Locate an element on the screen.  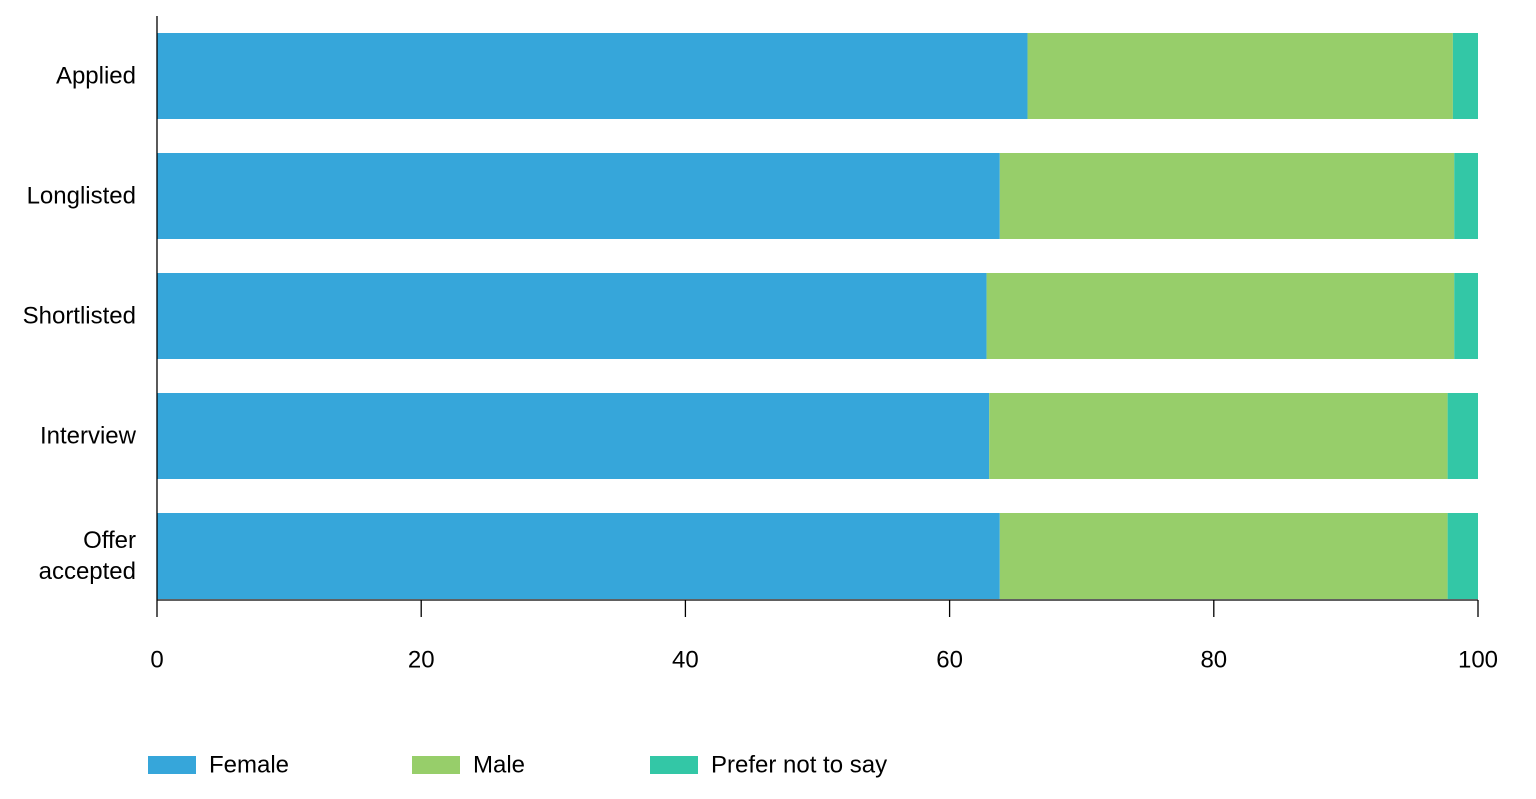
bar-longlisted-female is located at coordinates (578, 196).